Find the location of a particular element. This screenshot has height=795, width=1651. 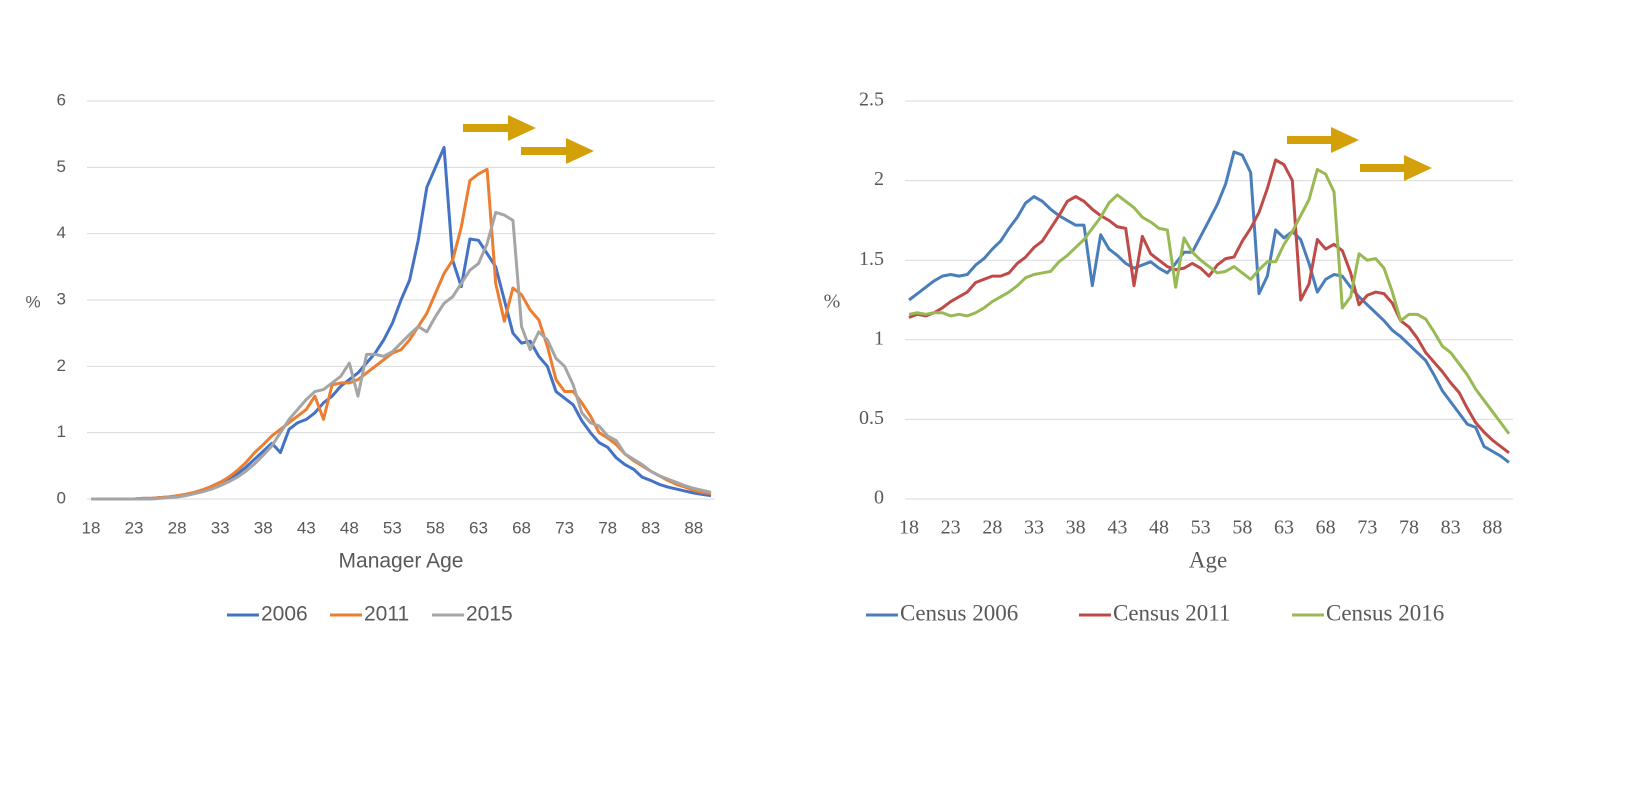

arrows is located at coordinates (947, 148).